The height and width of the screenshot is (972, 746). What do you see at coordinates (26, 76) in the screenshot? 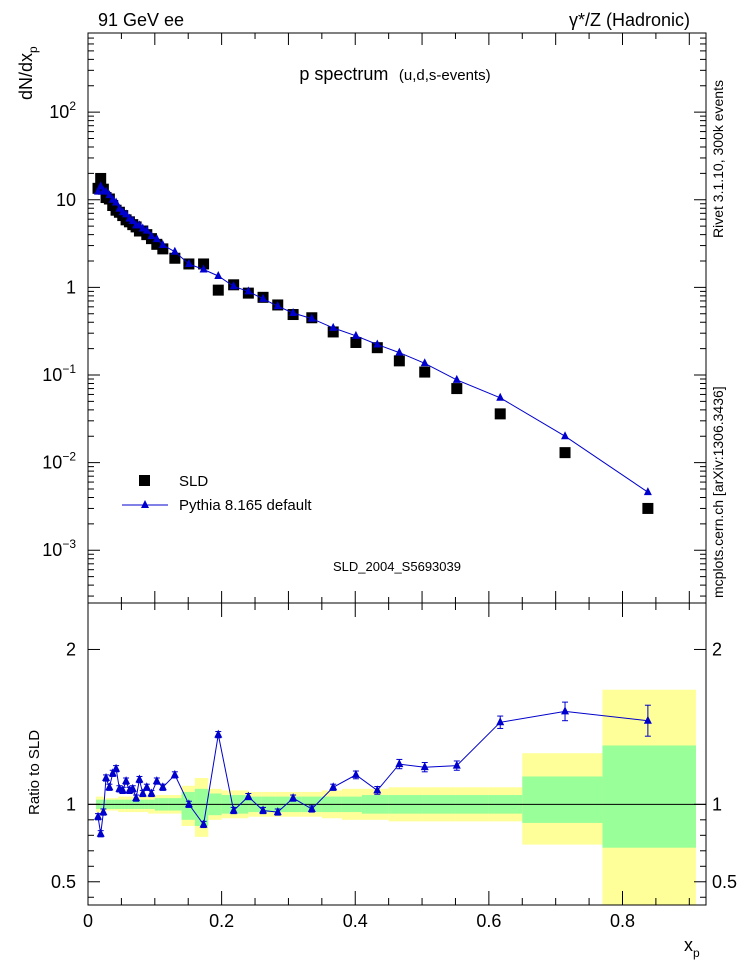
I see `main-ylabel-text: dN/dx` at bounding box center [26, 76].